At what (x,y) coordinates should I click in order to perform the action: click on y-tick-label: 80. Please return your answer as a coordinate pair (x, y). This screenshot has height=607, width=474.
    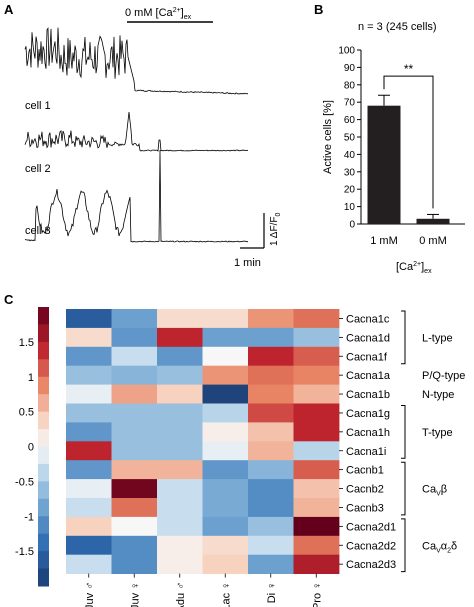
    Looking at the image, I should click on (350, 85).